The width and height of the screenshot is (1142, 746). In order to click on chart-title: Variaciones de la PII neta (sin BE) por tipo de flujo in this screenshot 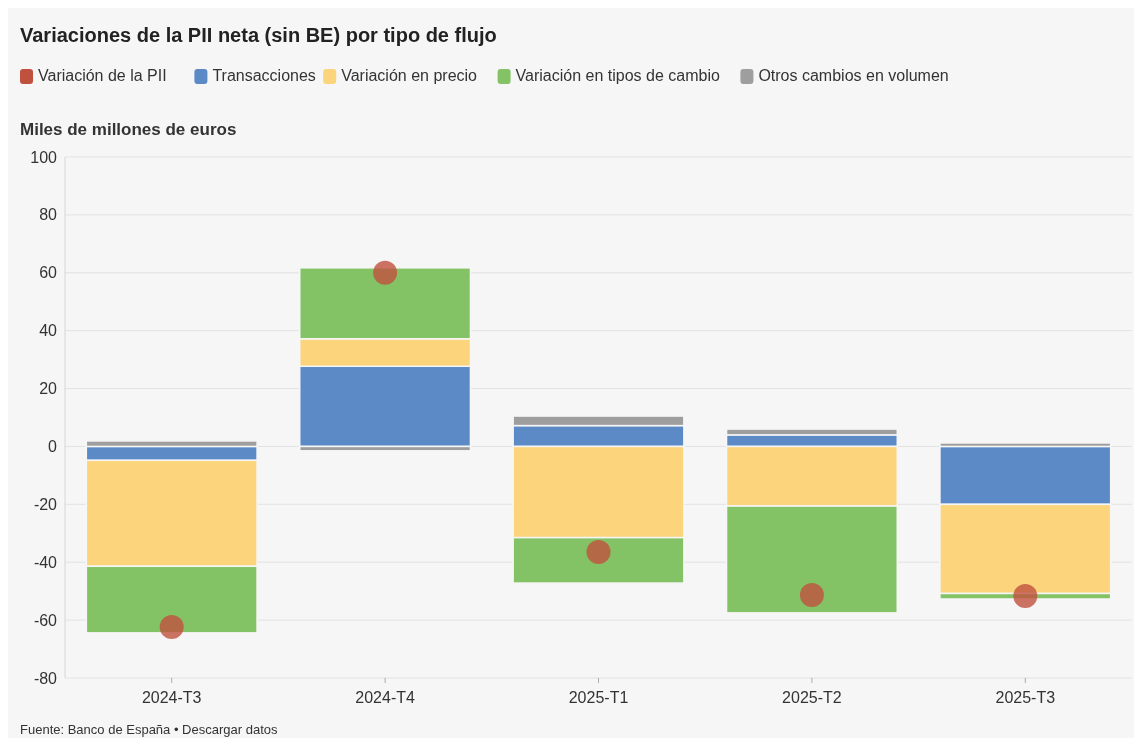, I will do `click(258, 35)`.